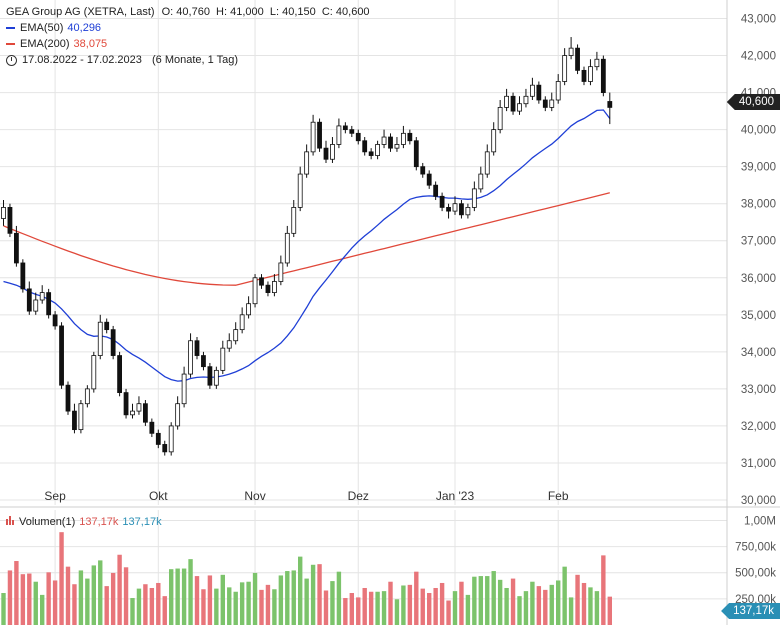 The image size is (780, 625). I want to click on x-tick-label: Feb, so click(558, 496).